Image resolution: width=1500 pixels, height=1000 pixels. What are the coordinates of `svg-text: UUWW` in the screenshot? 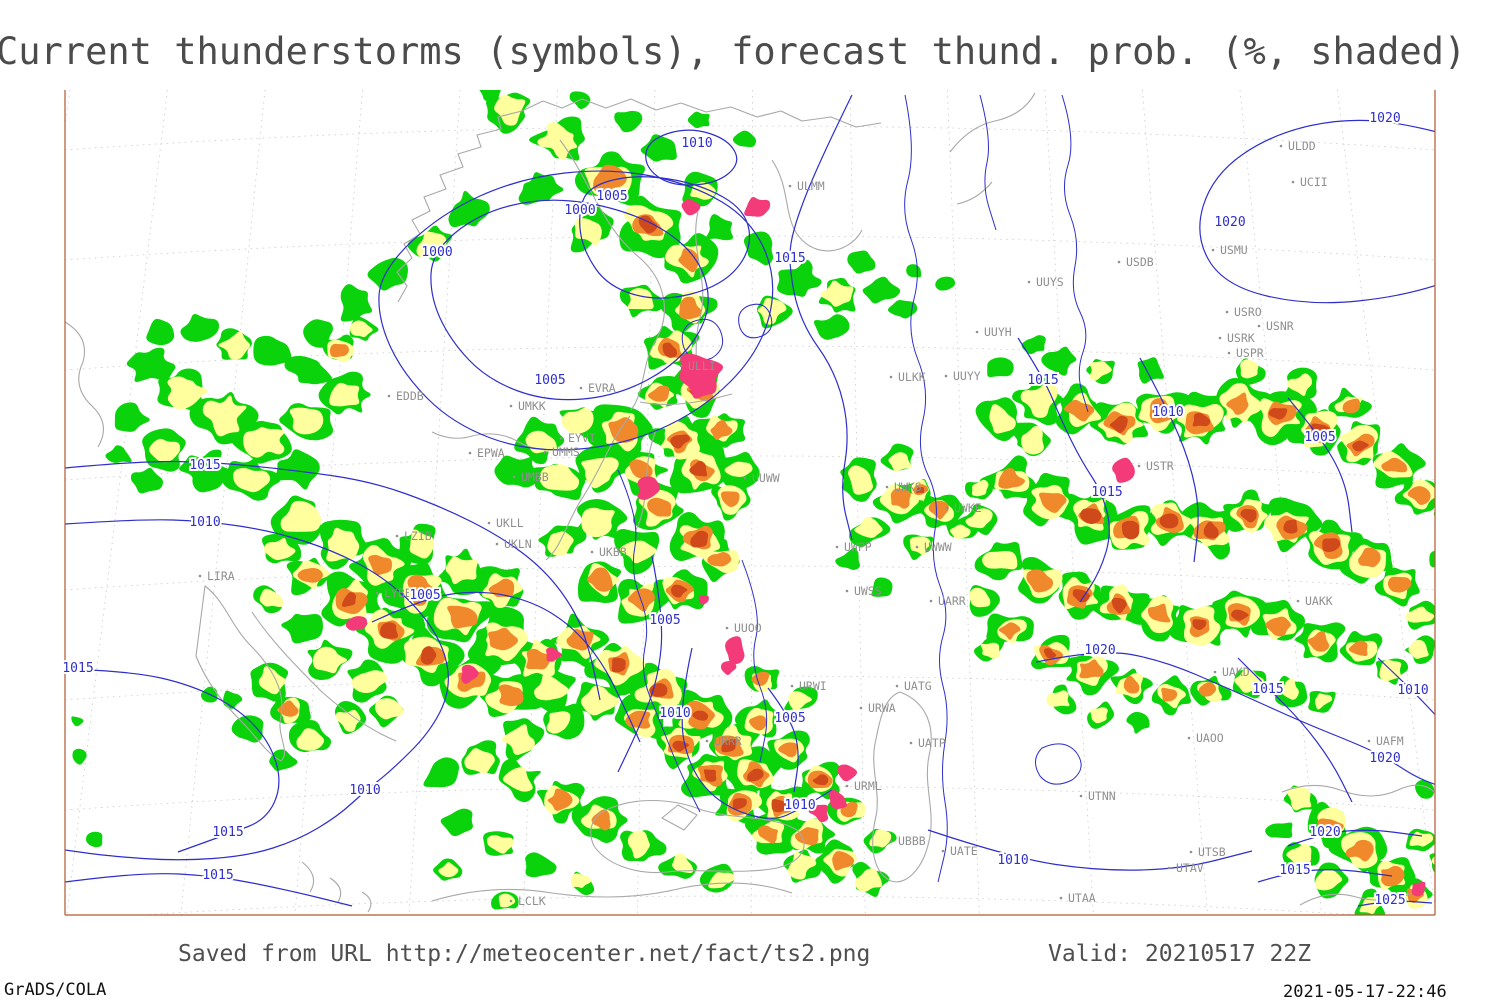 It's located at (766, 478).